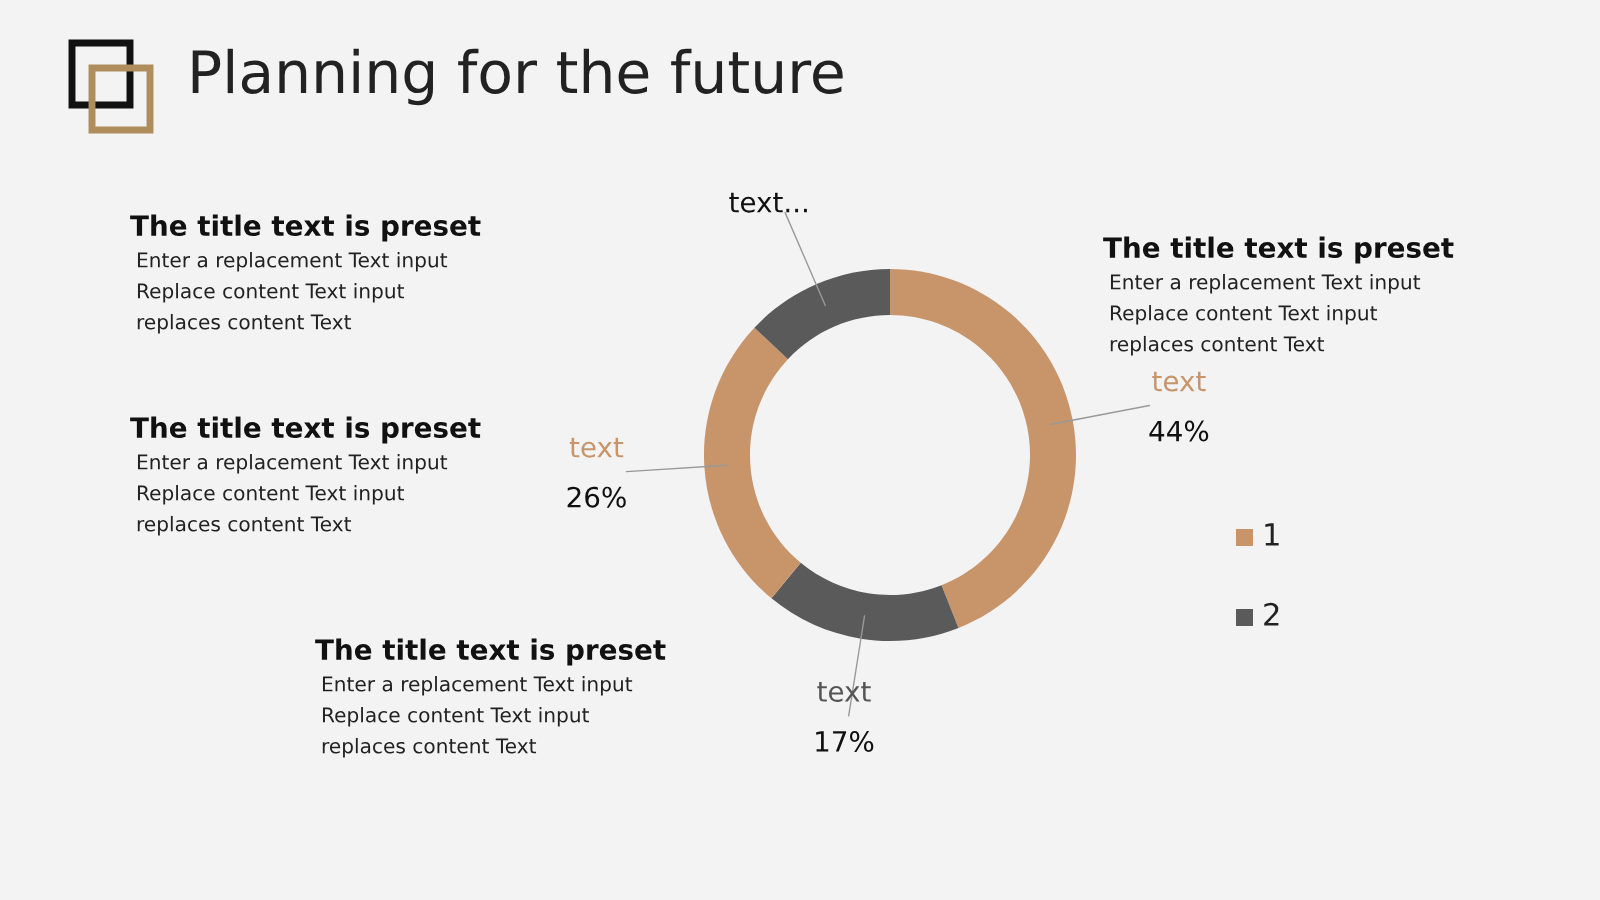  Describe the element at coordinates (1179, 431) in the screenshot. I see `data-label: 44%` at that location.